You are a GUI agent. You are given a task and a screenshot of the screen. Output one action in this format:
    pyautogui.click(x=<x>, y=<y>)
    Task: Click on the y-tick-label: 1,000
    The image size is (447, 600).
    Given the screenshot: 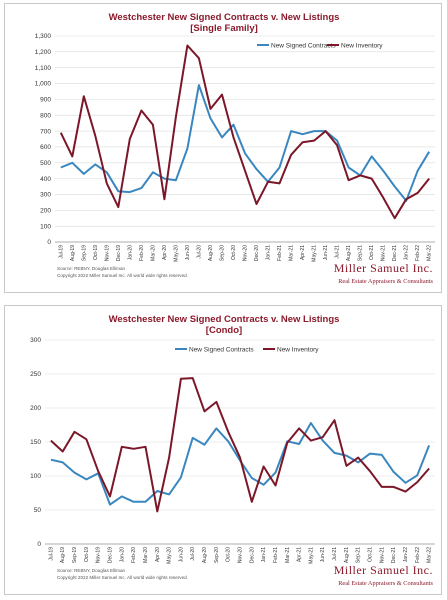 What is the action you would take?
    pyautogui.click(x=43, y=84)
    